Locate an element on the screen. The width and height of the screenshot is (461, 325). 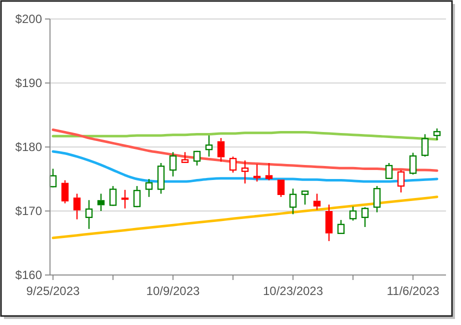
x-tick-label: 11/6/2023 is located at coordinates (413, 291).